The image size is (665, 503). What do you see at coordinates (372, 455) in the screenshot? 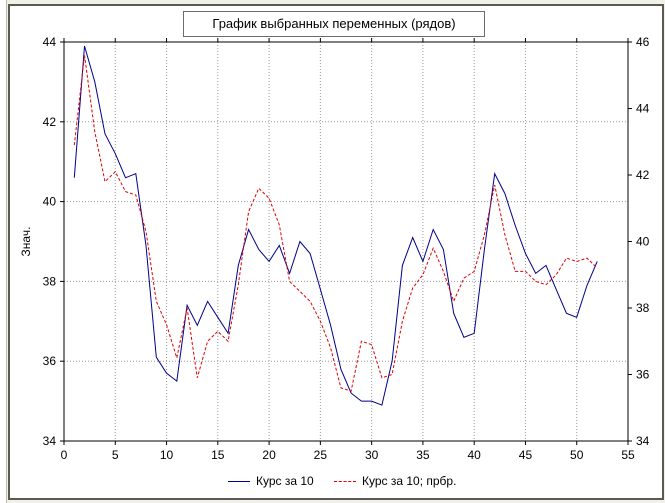
I see `x-tick-label: 30` at bounding box center [372, 455].